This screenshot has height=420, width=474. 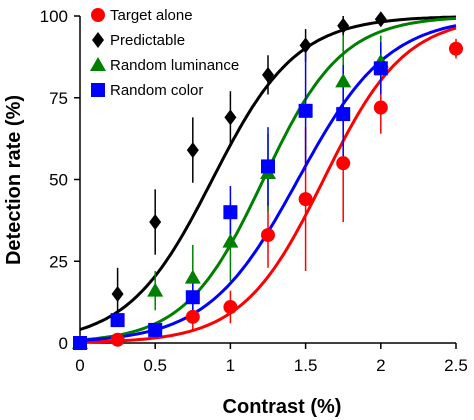 What do you see at coordinates (54, 16) in the screenshot?
I see `y-tick-label: 100` at bounding box center [54, 16].